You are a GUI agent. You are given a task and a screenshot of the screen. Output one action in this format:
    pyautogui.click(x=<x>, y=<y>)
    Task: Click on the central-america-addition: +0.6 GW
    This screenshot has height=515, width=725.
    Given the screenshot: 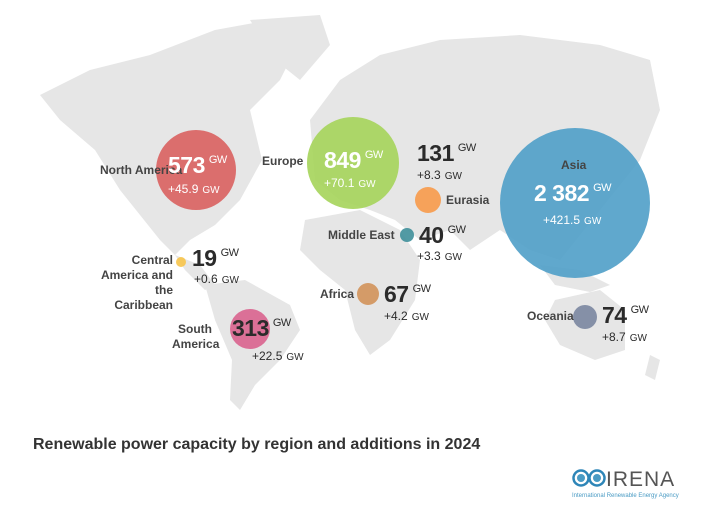 What is the action you would take?
    pyautogui.click(x=216, y=279)
    